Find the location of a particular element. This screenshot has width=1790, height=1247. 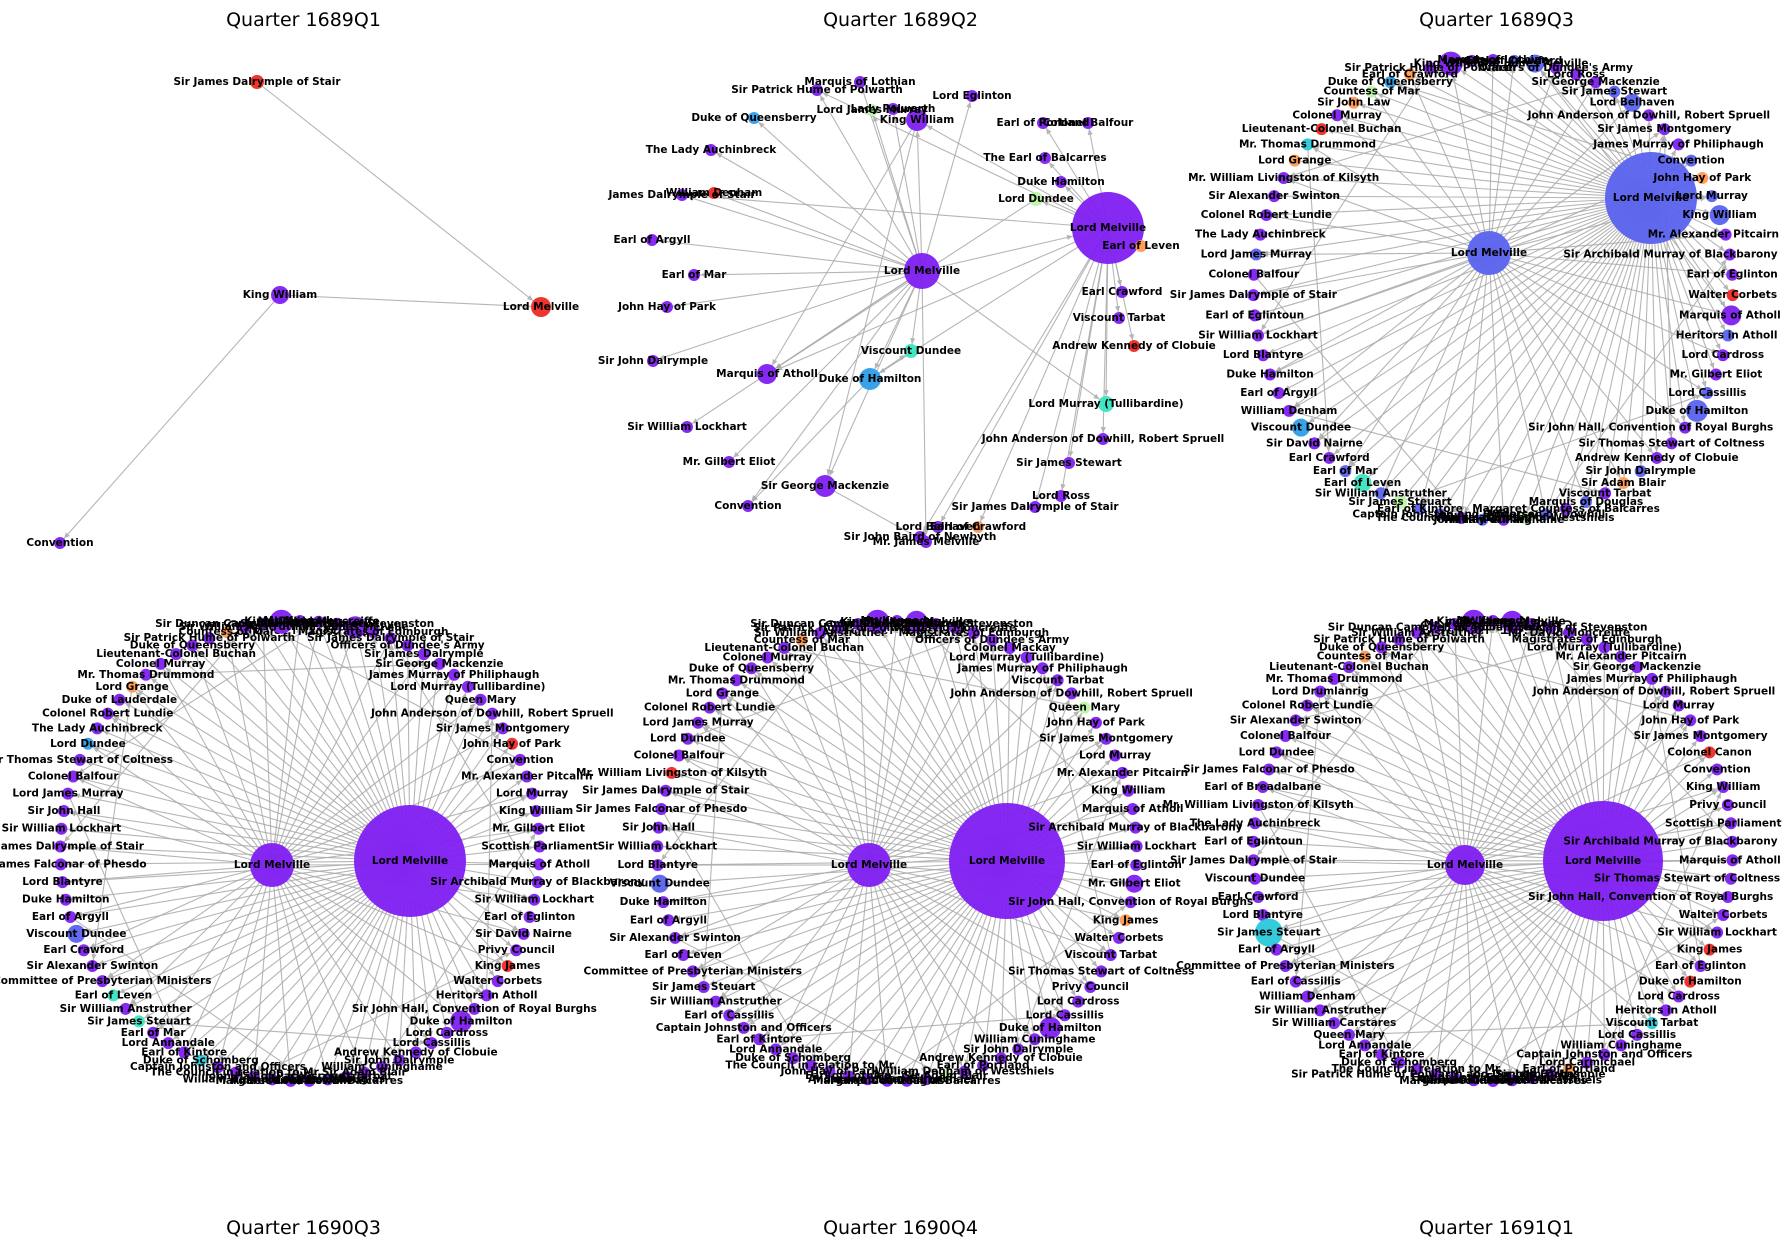

node-james-murray-of-philiphaugh is located at coordinates (454, 674).